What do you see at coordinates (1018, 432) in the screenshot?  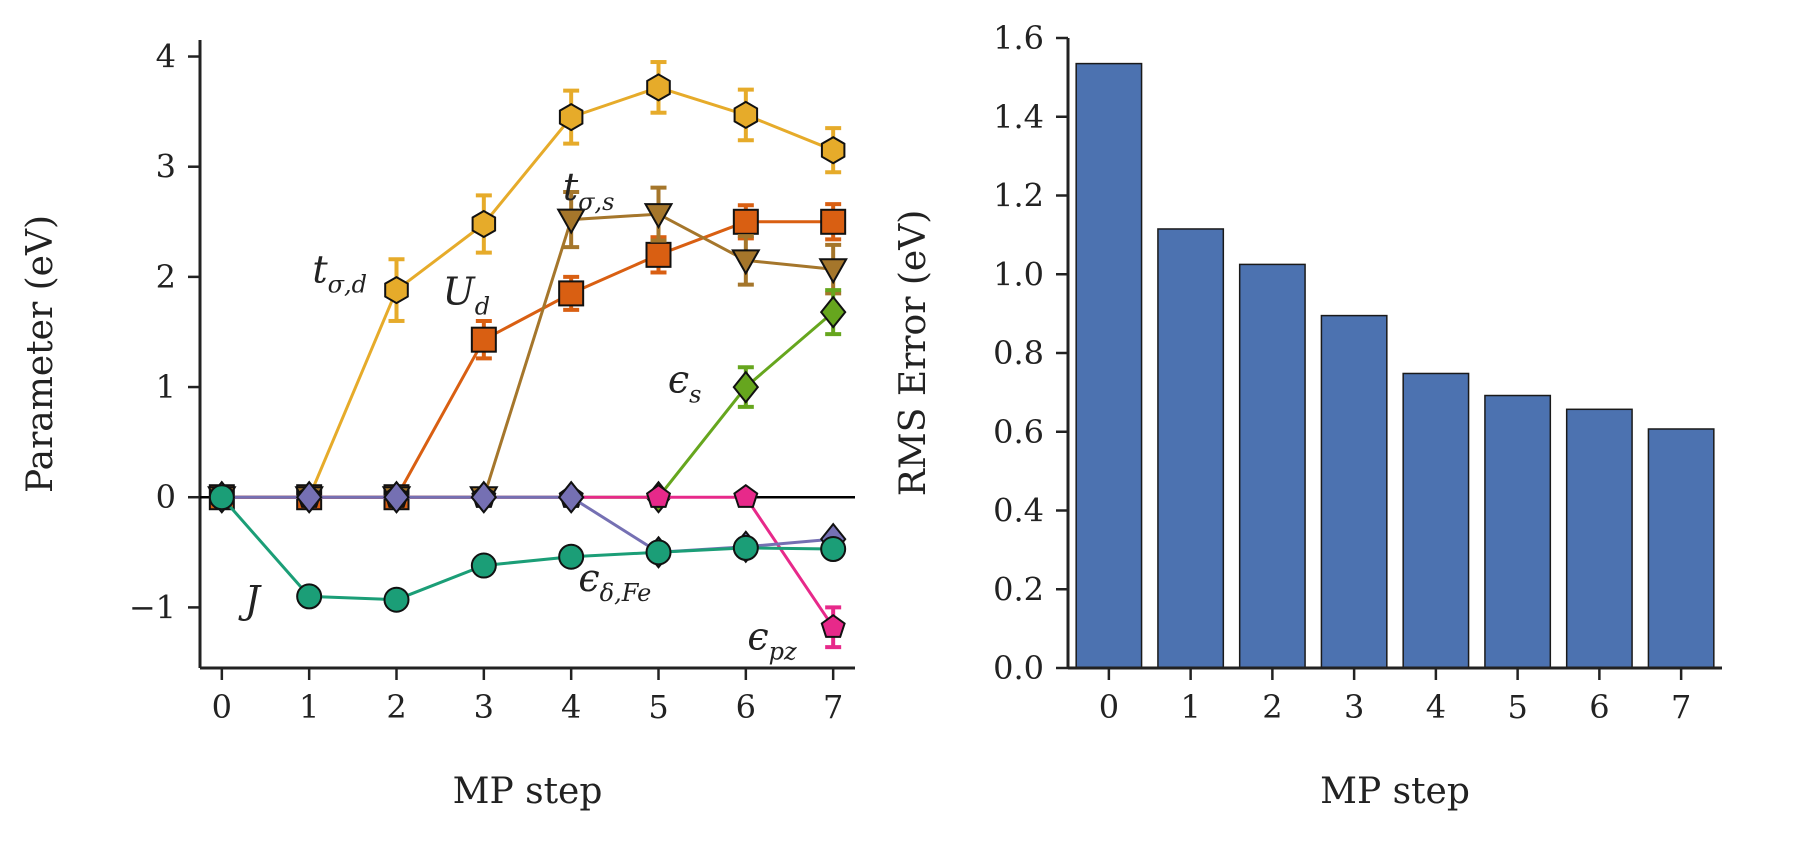 I see `y-tick-label: 0.6` at bounding box center [1018, 432].